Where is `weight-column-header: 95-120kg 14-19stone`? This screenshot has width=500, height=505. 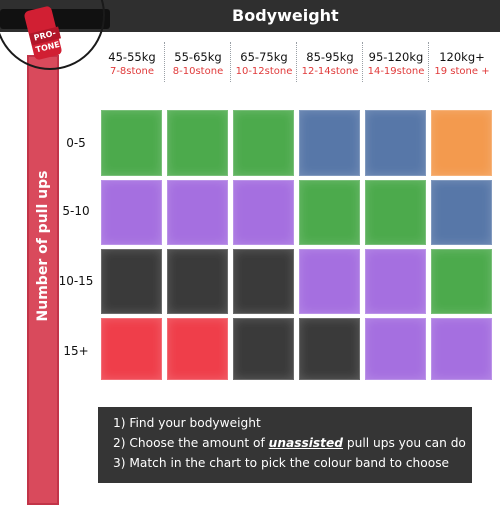
weight-column-header: 95-120kg 14-19stone is located at coordinates (396, 63).